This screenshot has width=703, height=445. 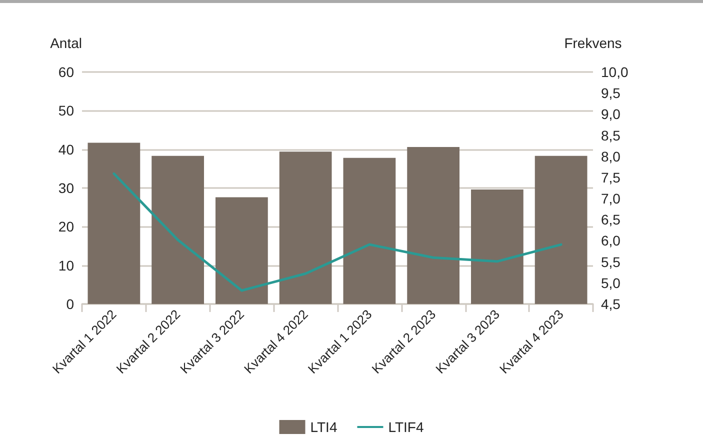 I want to click on y2-tick-label: 10,0, so click(x=614, y=72).